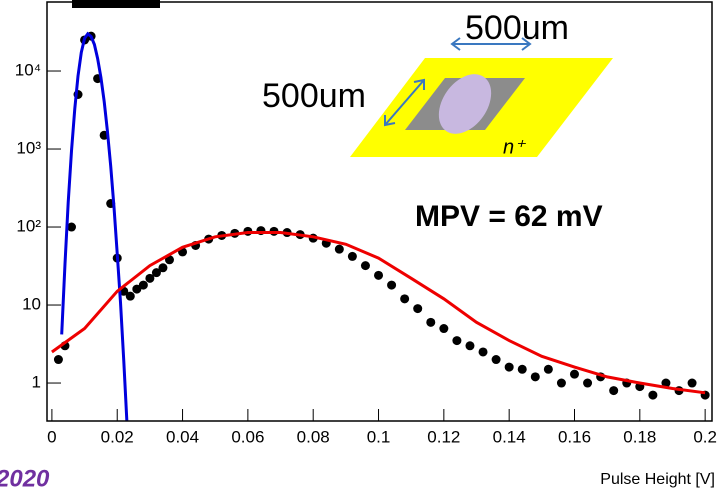 Image resolution: width=717 pixels, height=494 pixels. Describe the element at coordinates (28, 70) in the screenshot. I see `y-tick-label: 10⁴` at that location.